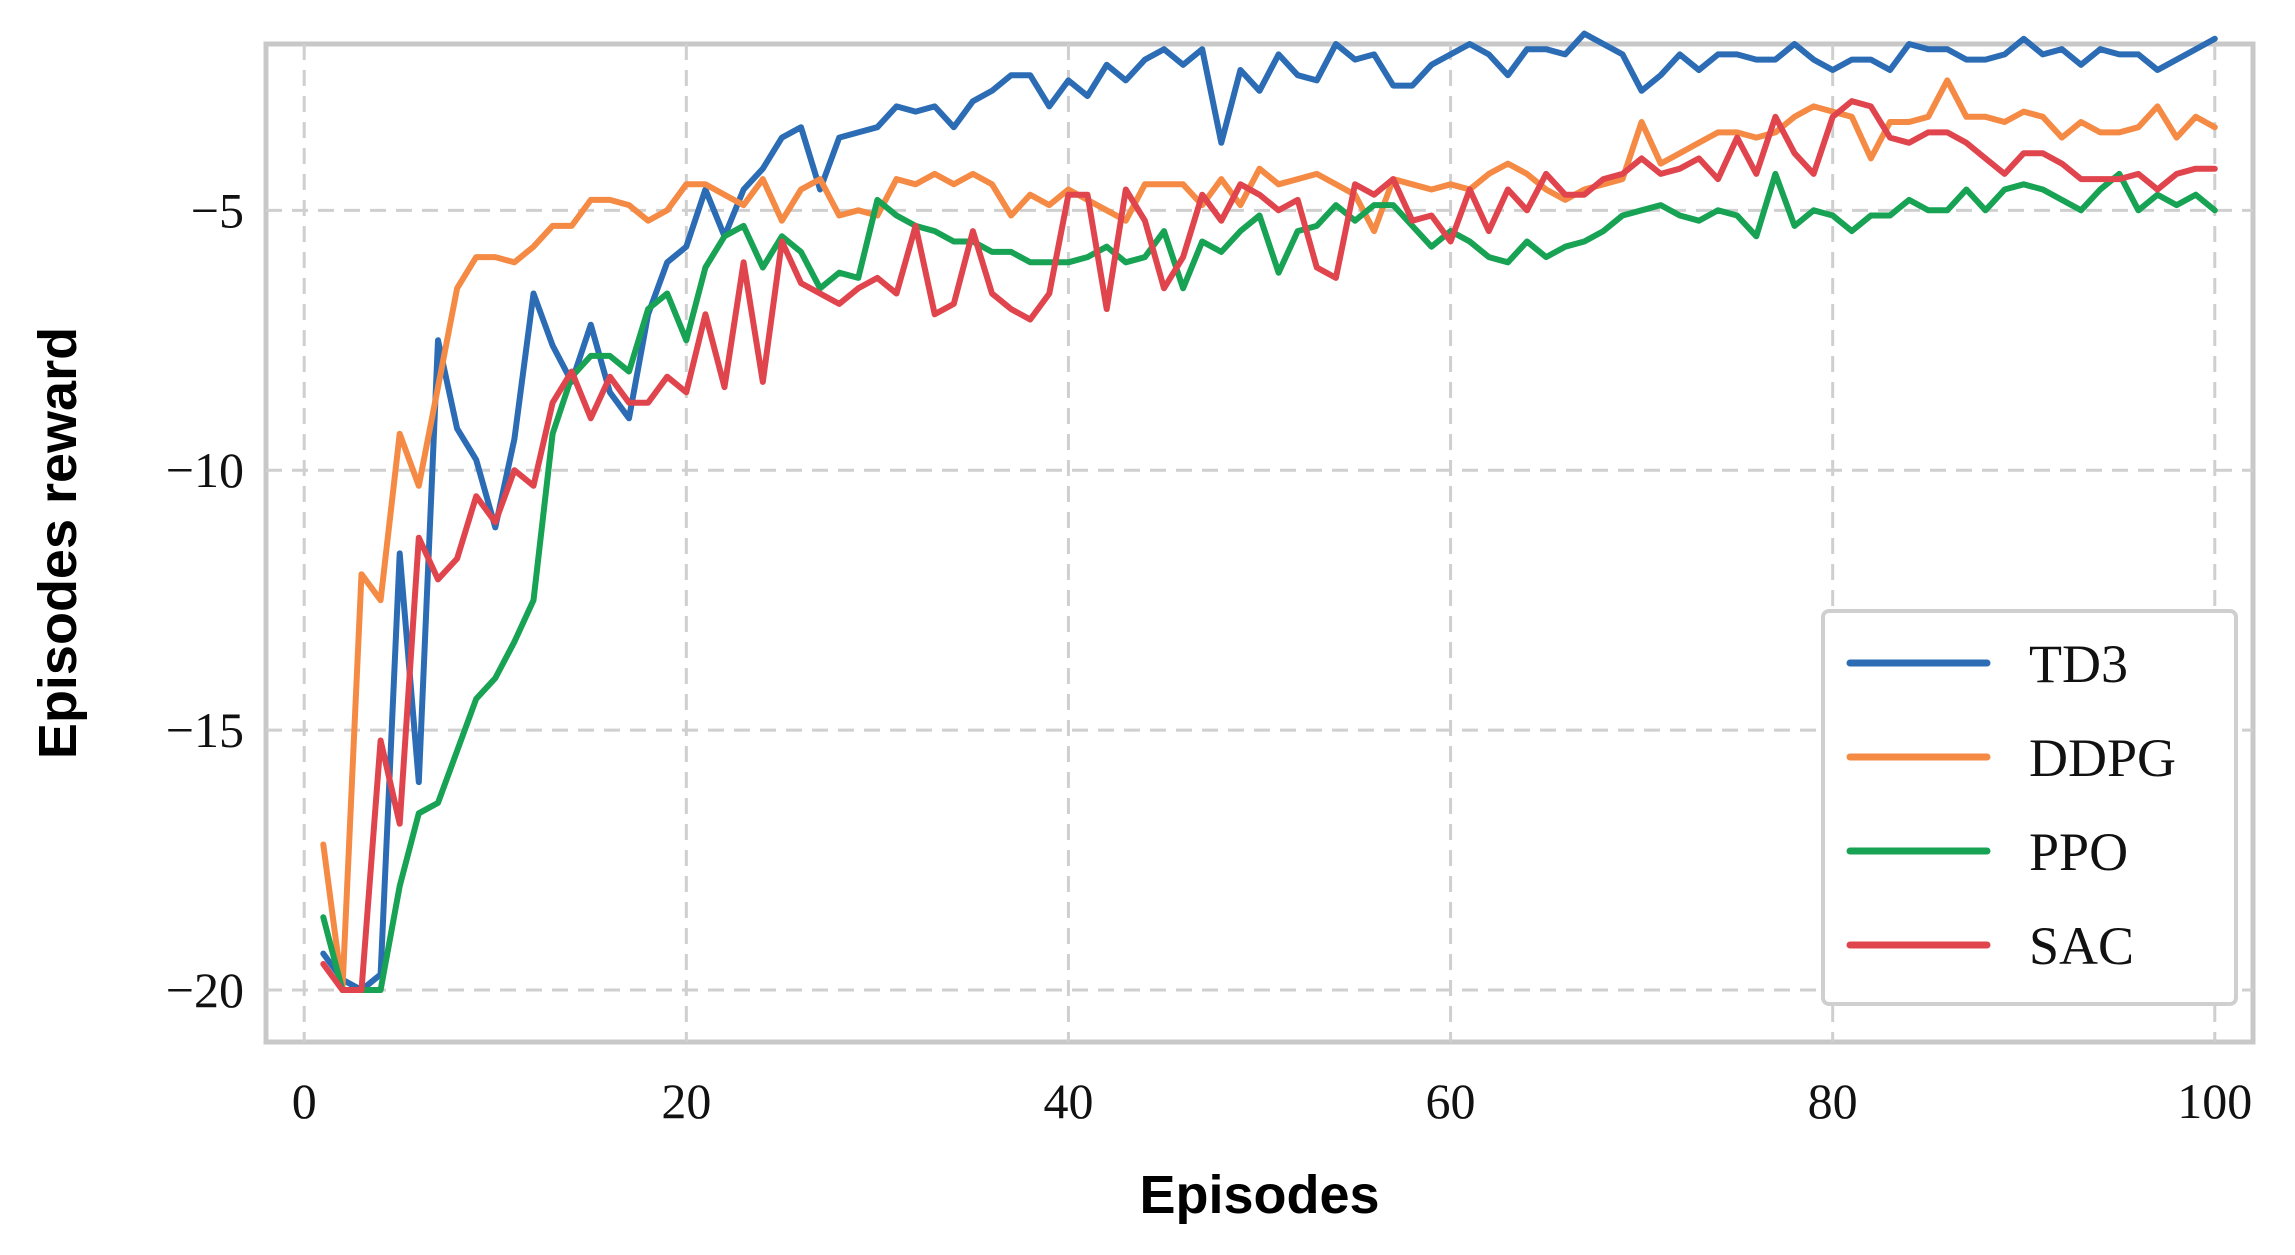 Image resolution: width=2295 pixels, height=1255 pixels. Describe the element at coordinates (205, 990) in the screenshot. I see `y-tick-label: −20` at that location.